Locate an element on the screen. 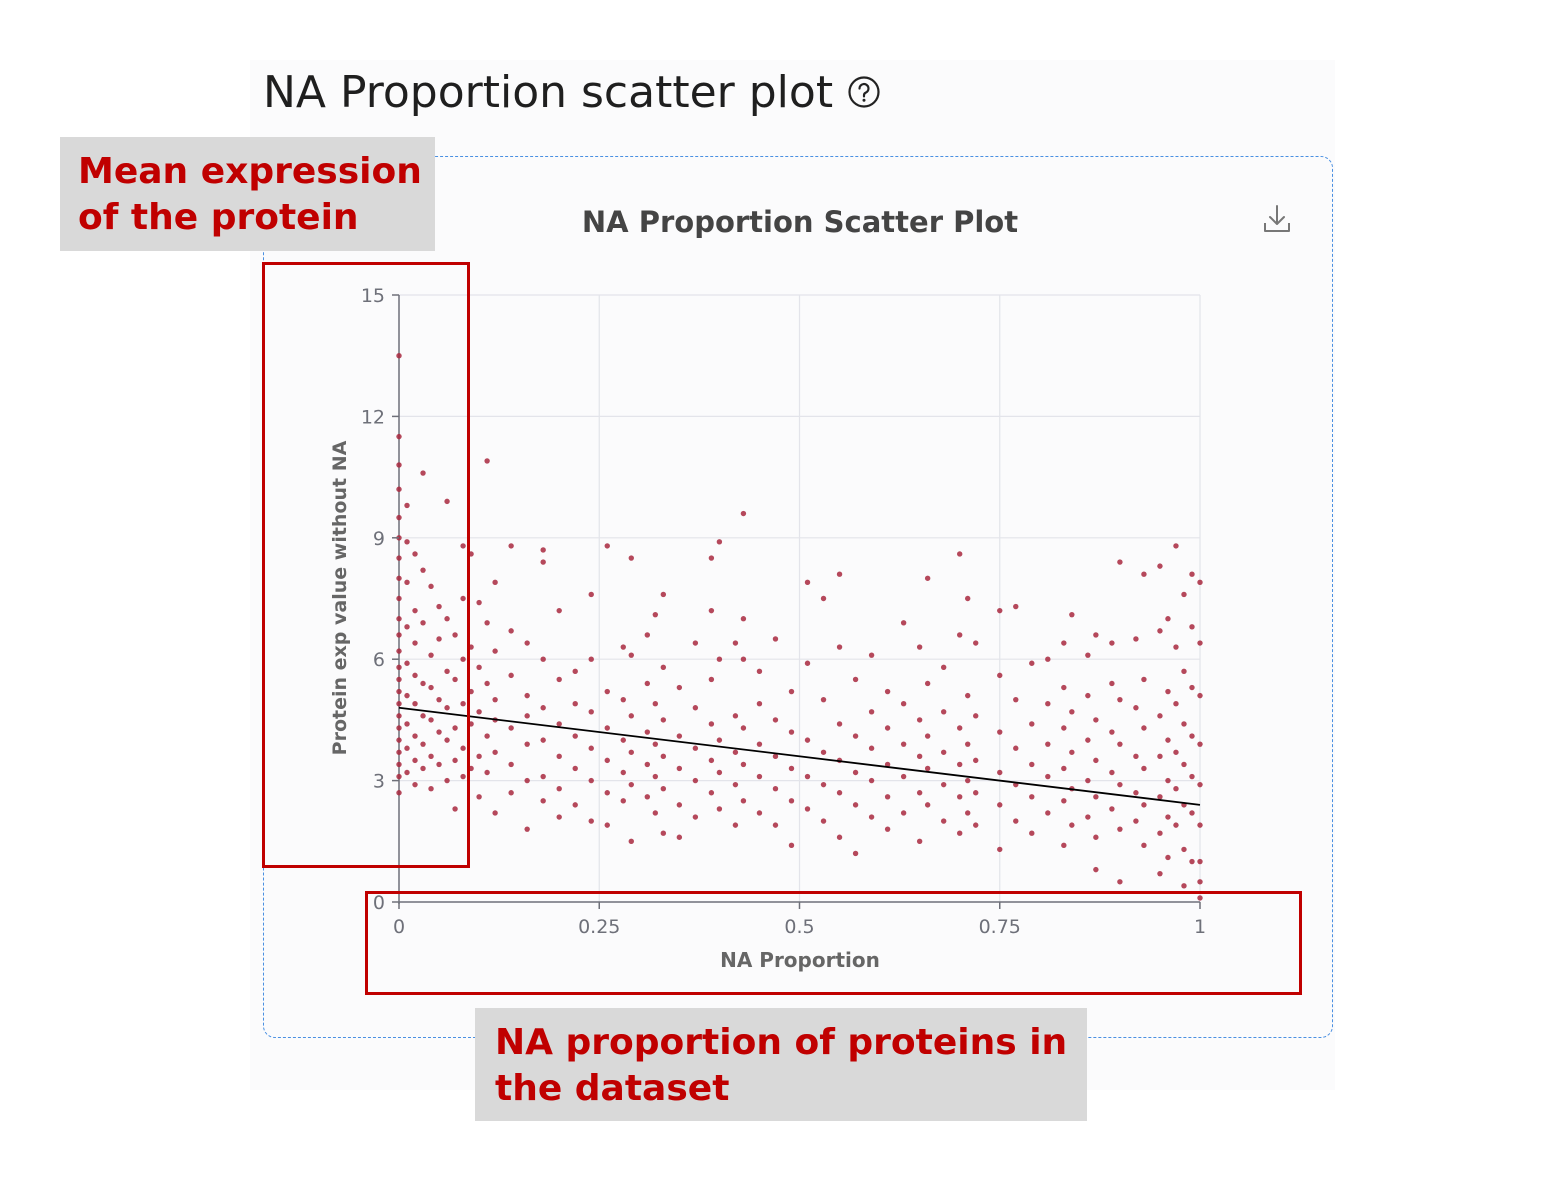 The image size is (1550, 1190). x-tick-label: 0.5 is located at coordinates (799, 927).